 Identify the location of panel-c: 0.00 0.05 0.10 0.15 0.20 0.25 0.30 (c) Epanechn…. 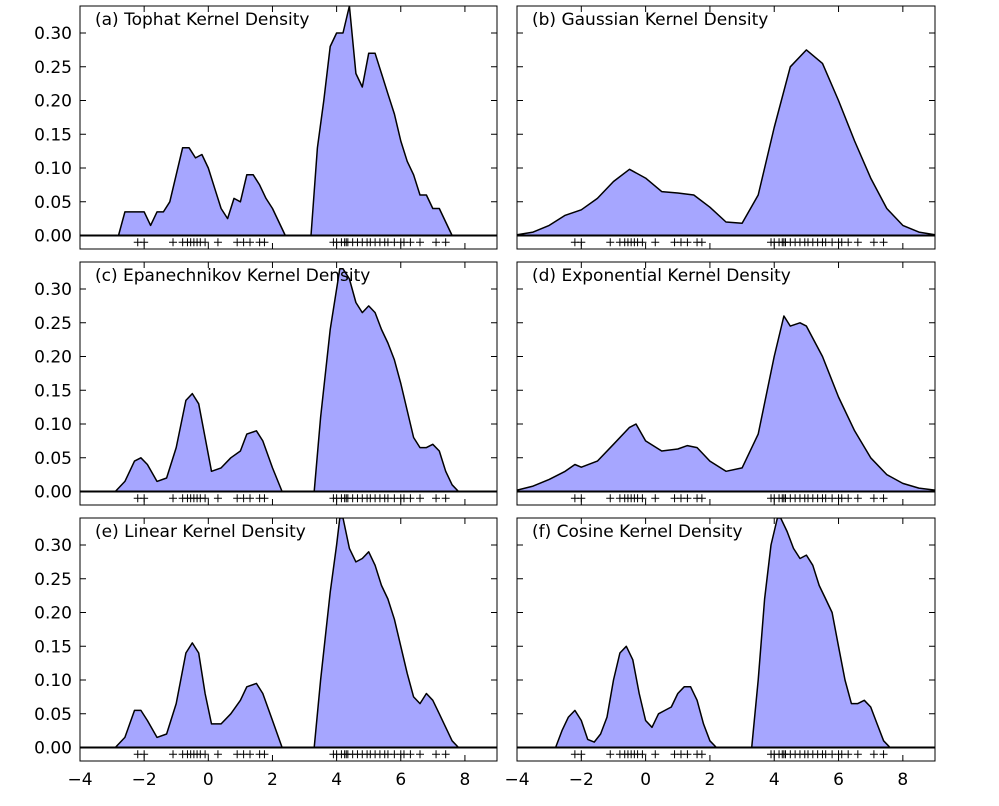
(266, 383).